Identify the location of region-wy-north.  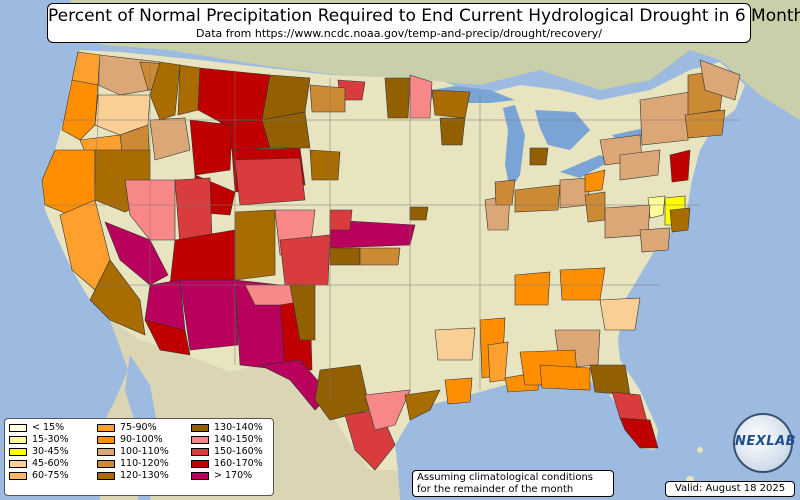
(211, 147).